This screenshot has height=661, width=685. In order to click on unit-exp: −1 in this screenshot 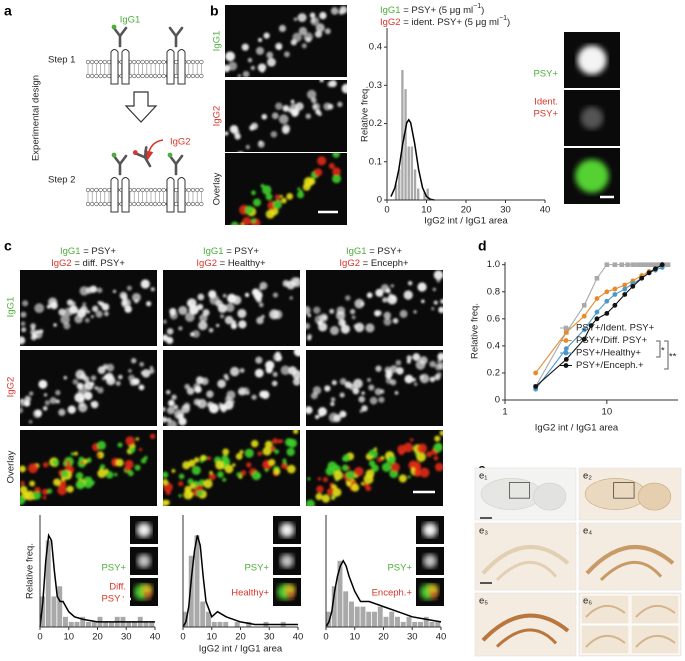, I will do `click(477, 6)`.